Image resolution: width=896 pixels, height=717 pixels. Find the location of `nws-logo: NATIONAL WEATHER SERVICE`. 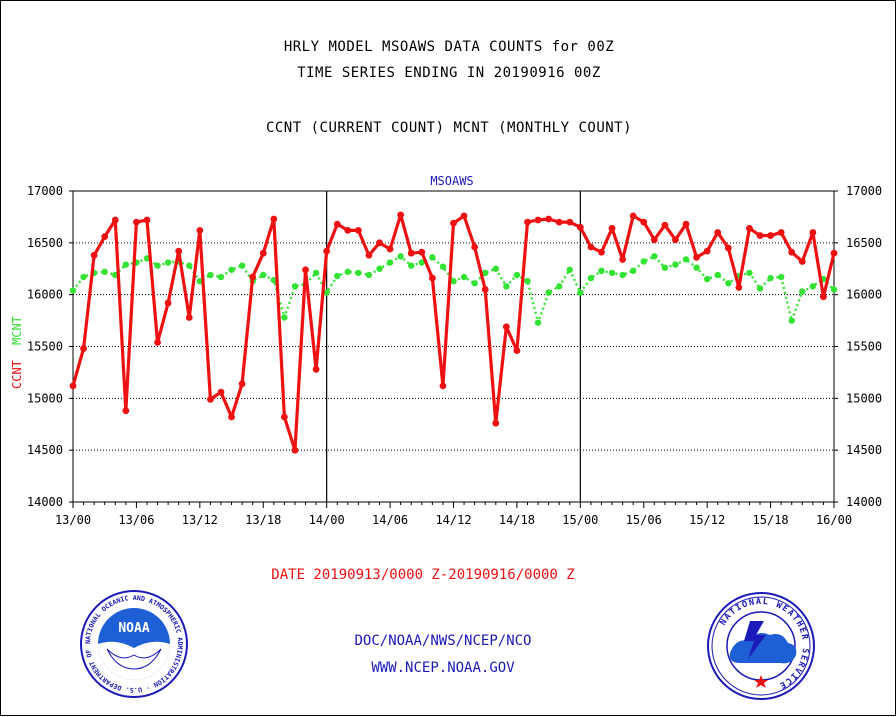

nws-logo: NATIONAL WEATHER SERVICE is located at coordinates (761, 646).